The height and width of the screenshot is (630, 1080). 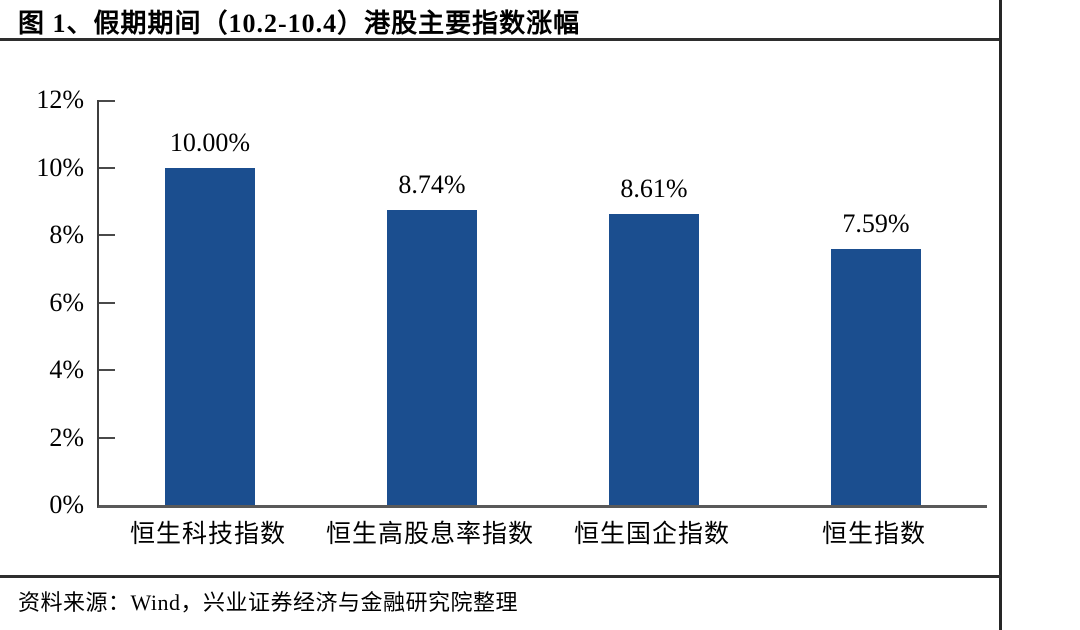 I want to click on y-axis-tick-label: 0%, so click(x=66, y=504).